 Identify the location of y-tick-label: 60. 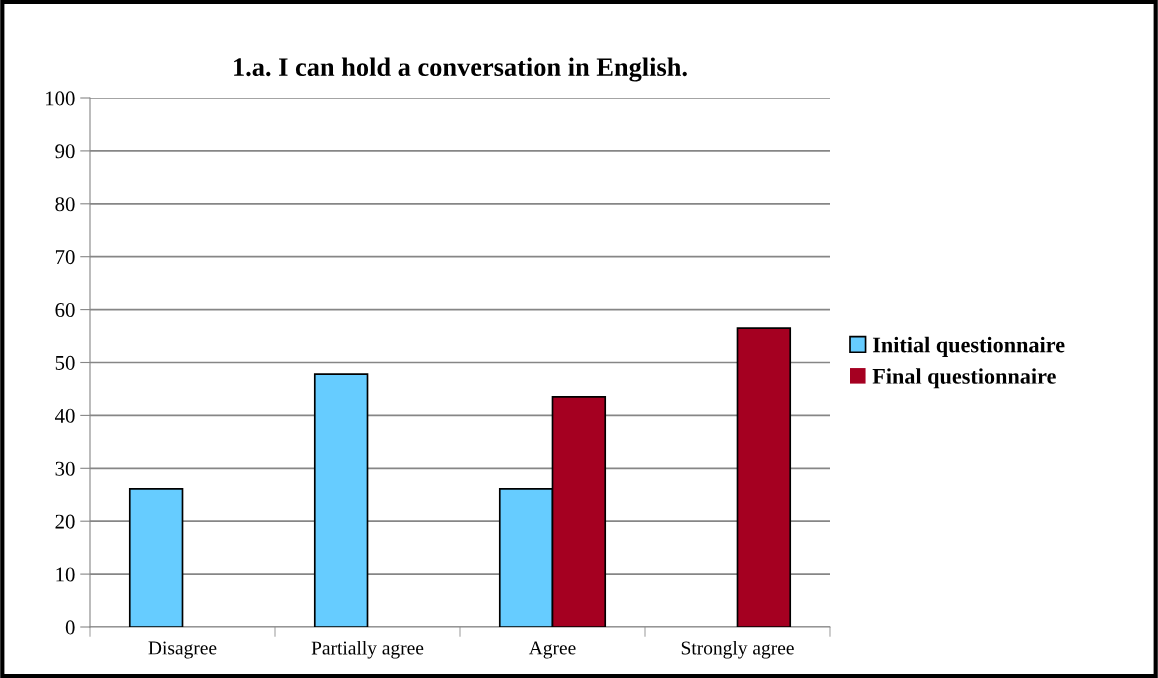
(65, 310).